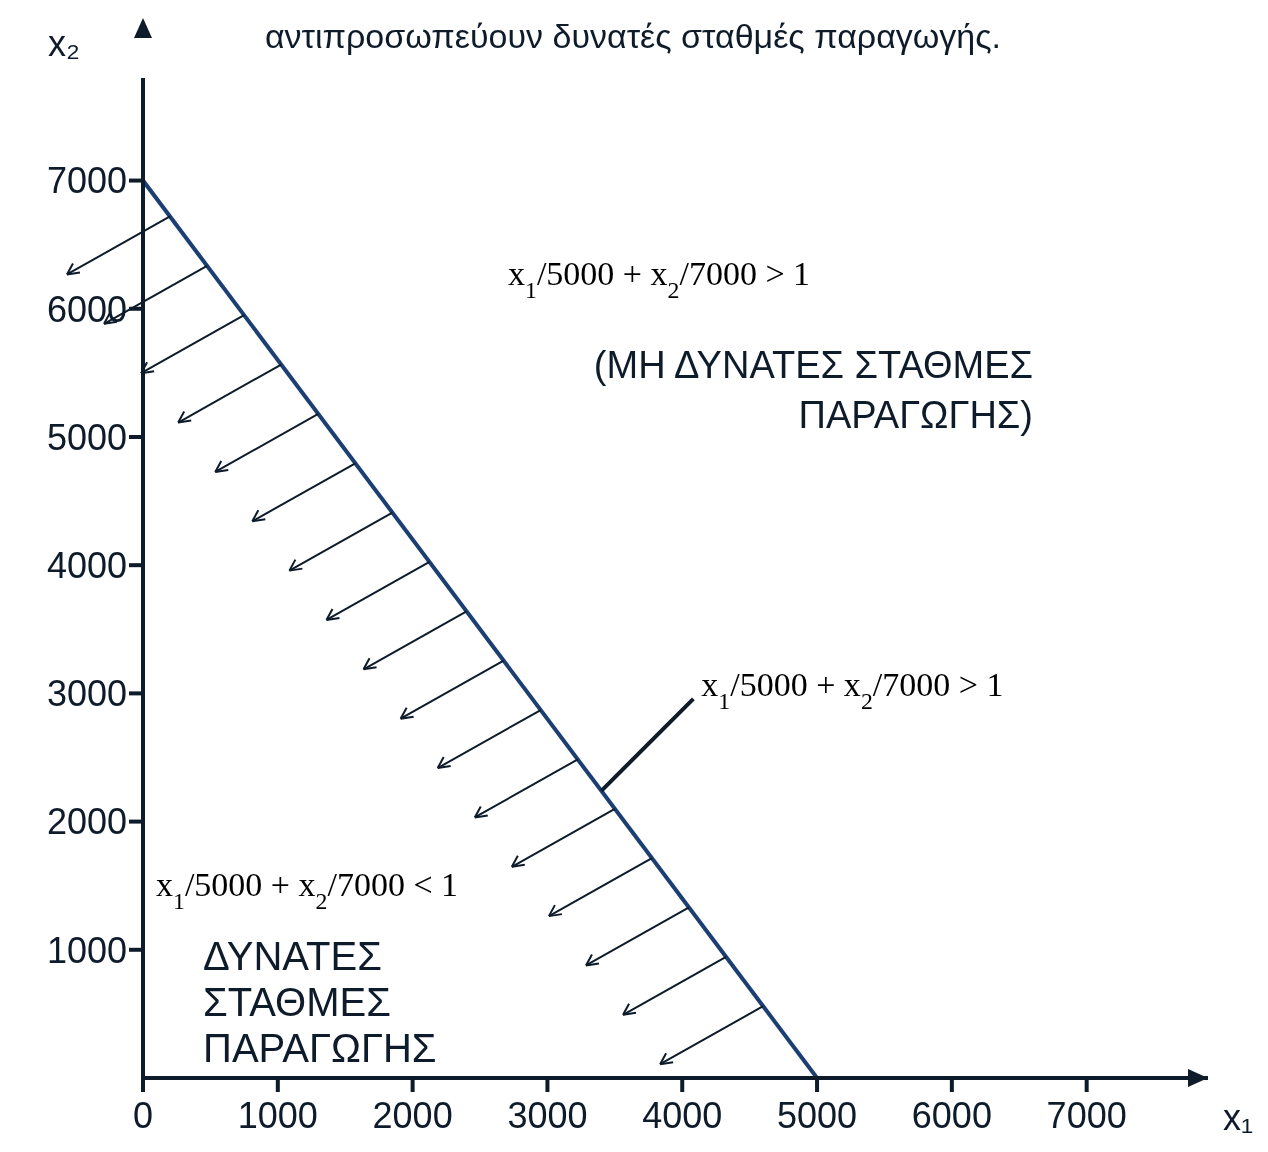  What do you see at coordinates (307, 890) in the screenshot?
I see `annotation: x$_{1}$/5000 + x$_{2}$/7000 < 1` at bounding box center [307, 890].